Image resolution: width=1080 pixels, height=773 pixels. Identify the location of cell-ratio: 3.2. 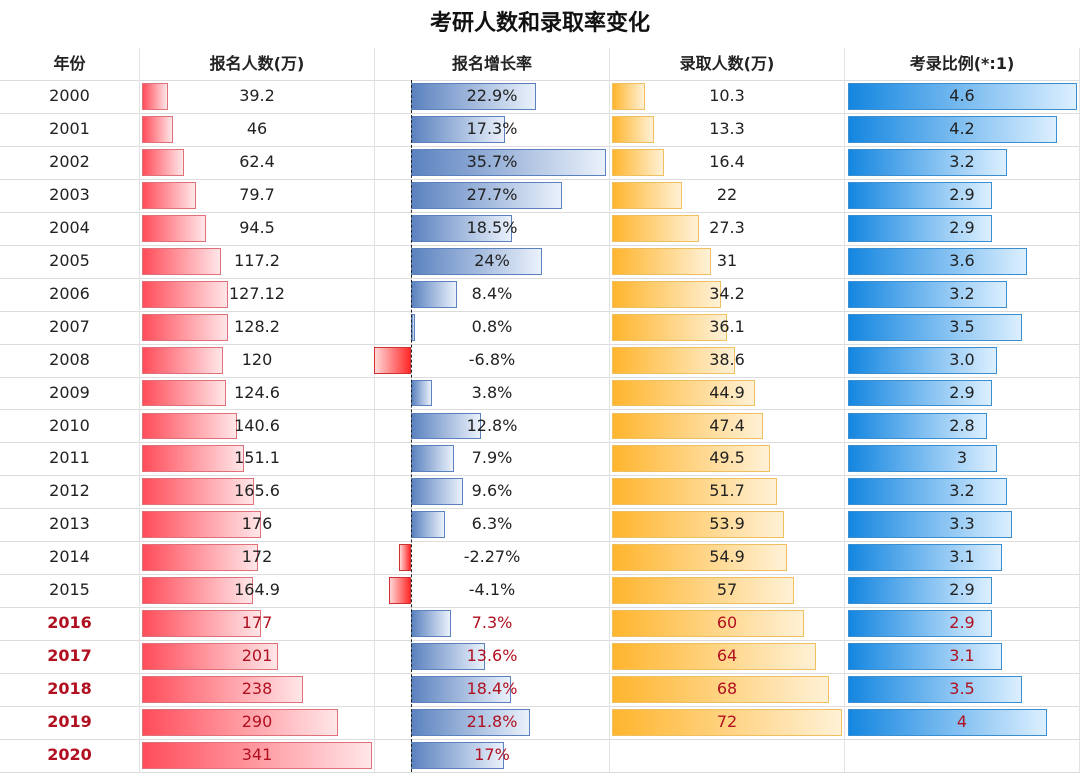
(962, 162).